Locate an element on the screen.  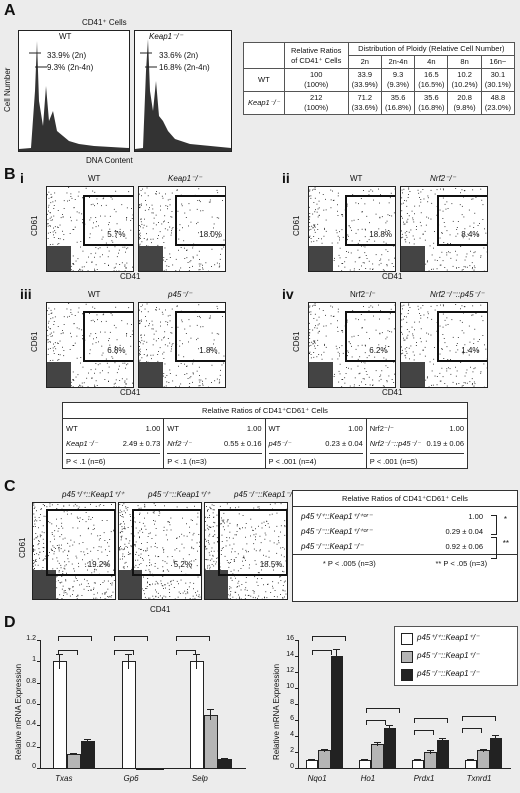
row-cell: 16.5 (16.5%) is located at coordinates (431, 80).